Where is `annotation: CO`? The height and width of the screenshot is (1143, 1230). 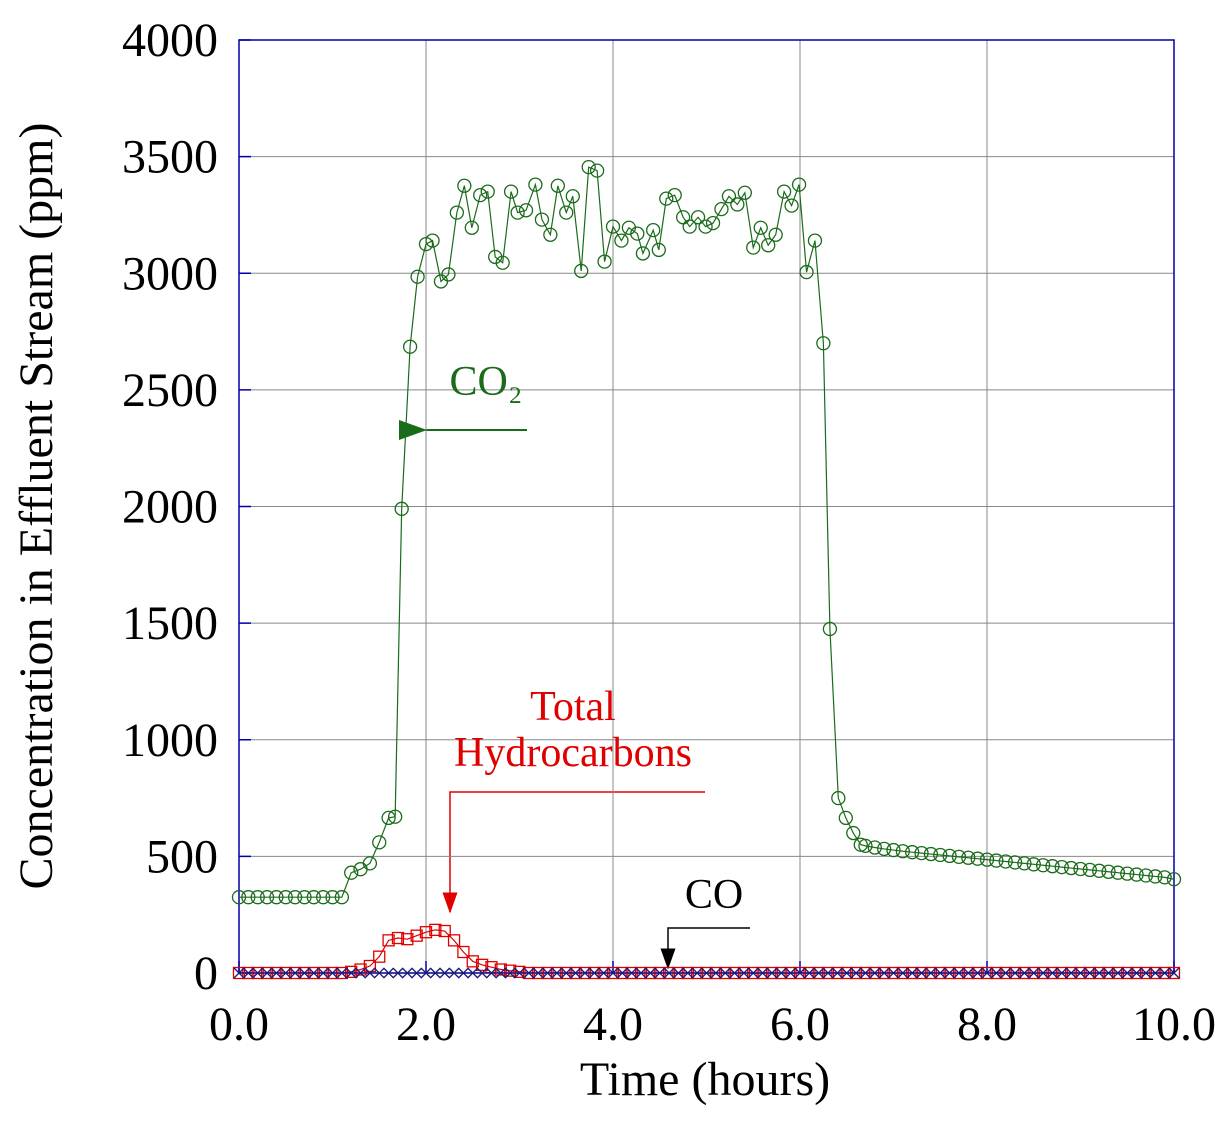
annotation: CO is located at coordinates (714, 895).